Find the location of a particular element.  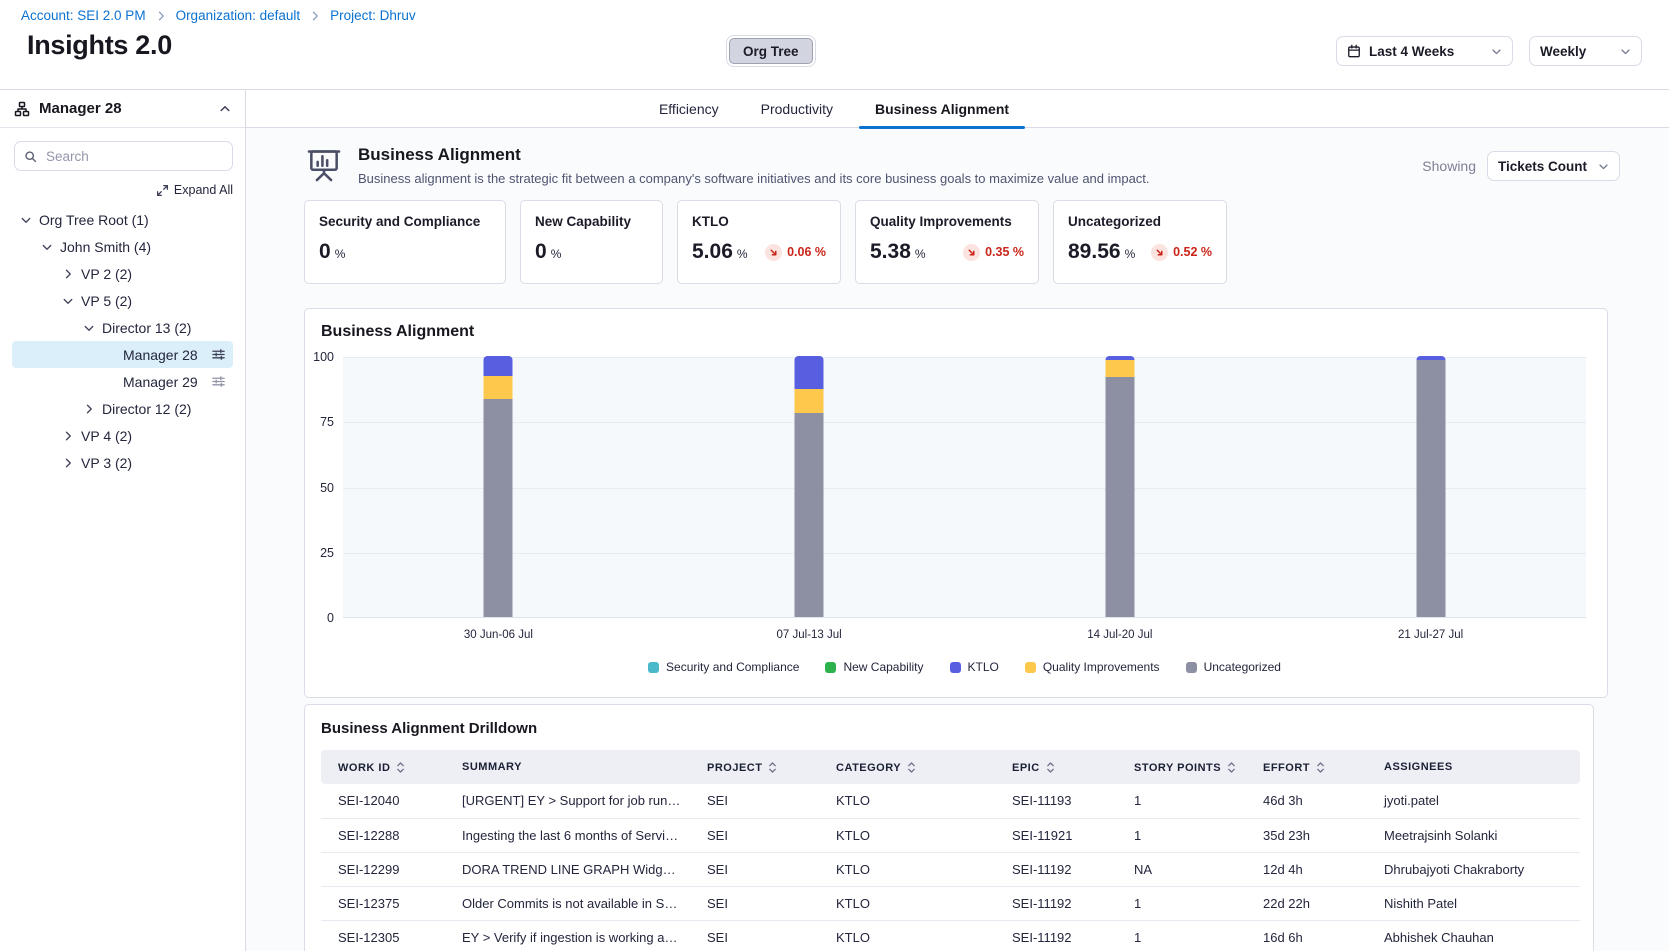

cell-effort: 22d 22h is located at coordinates (1306, 903).